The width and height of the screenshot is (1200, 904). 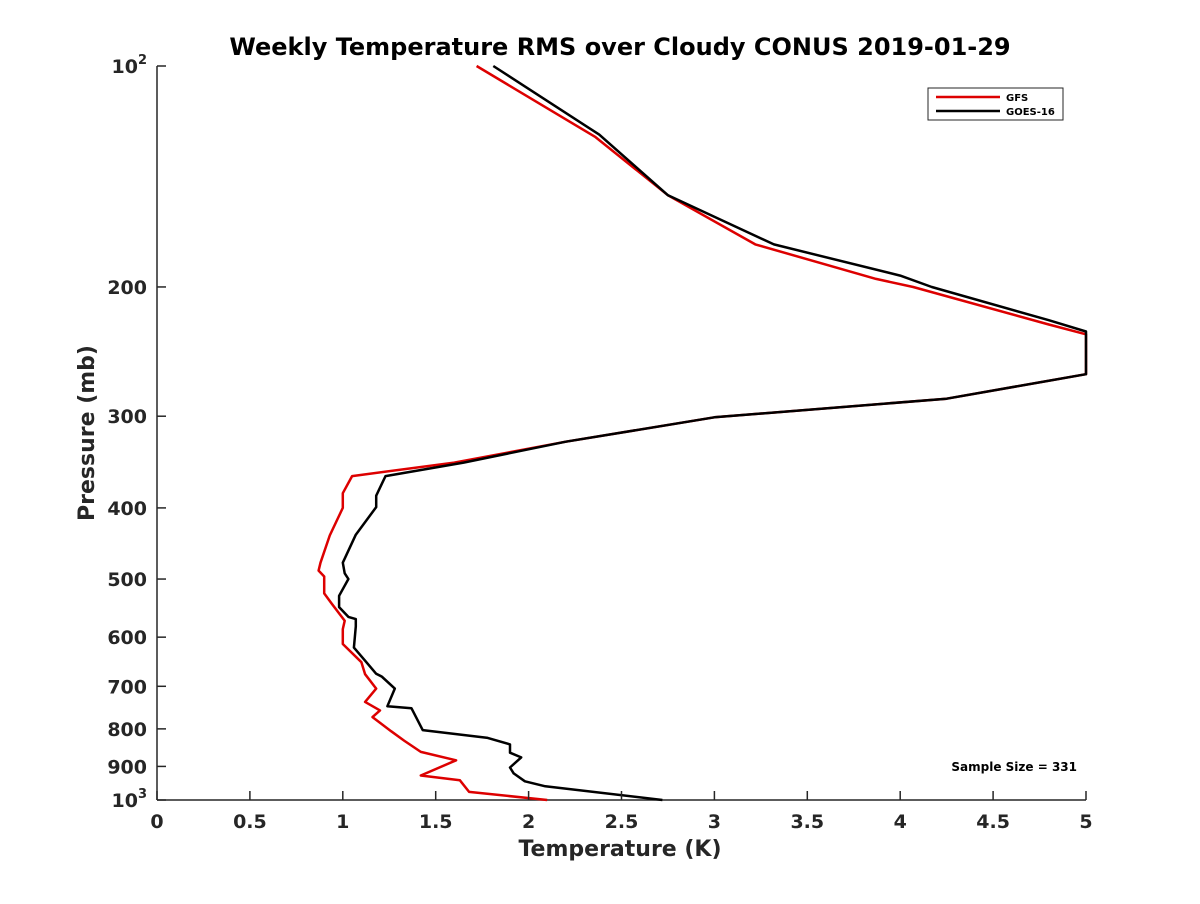 I want to click on x-tick-label: 4, so click(x=900, y=822).